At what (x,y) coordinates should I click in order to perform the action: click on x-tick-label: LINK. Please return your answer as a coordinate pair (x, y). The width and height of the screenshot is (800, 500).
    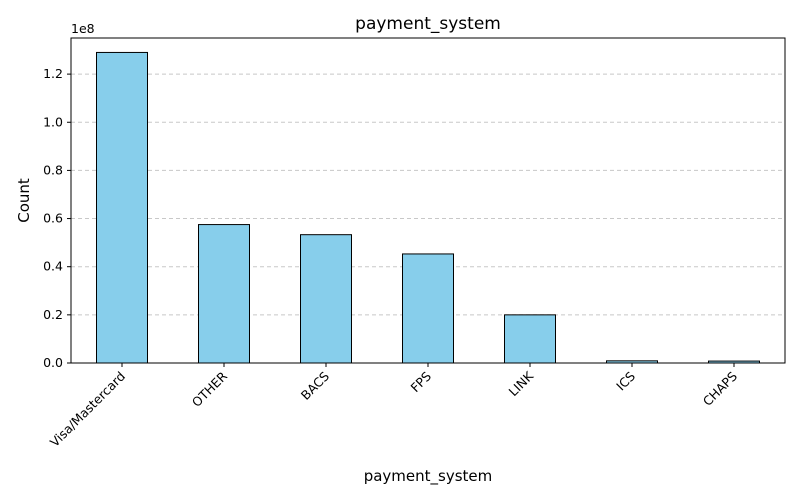
    Looking at the image, I should click on (521, 383).